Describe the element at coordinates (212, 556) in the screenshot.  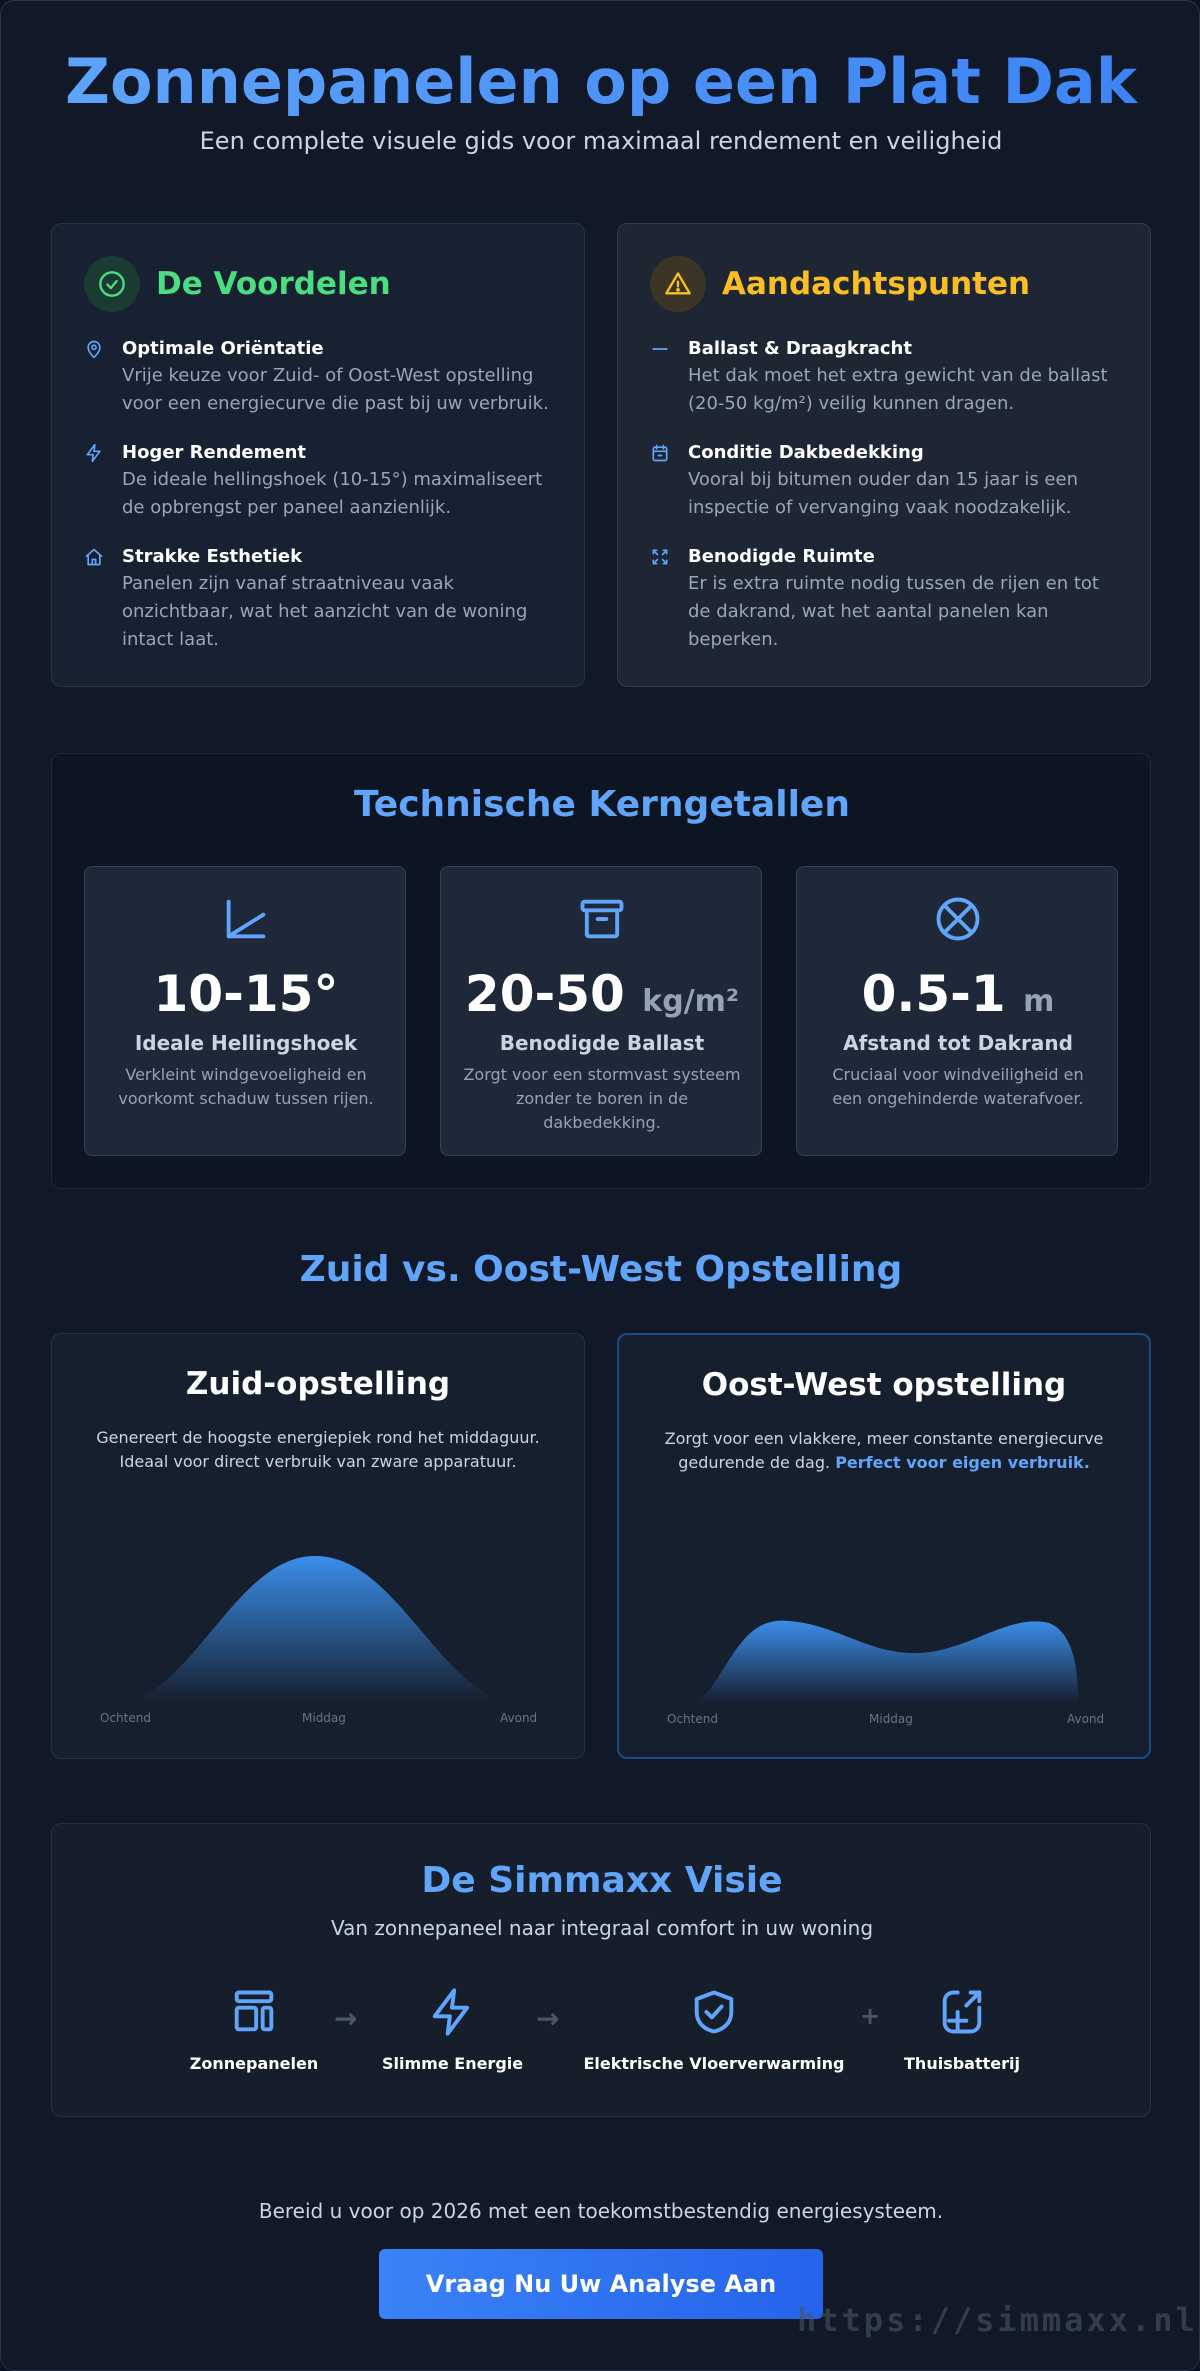
I see `voordeel-title: Strakke Esthetiek` at that location.